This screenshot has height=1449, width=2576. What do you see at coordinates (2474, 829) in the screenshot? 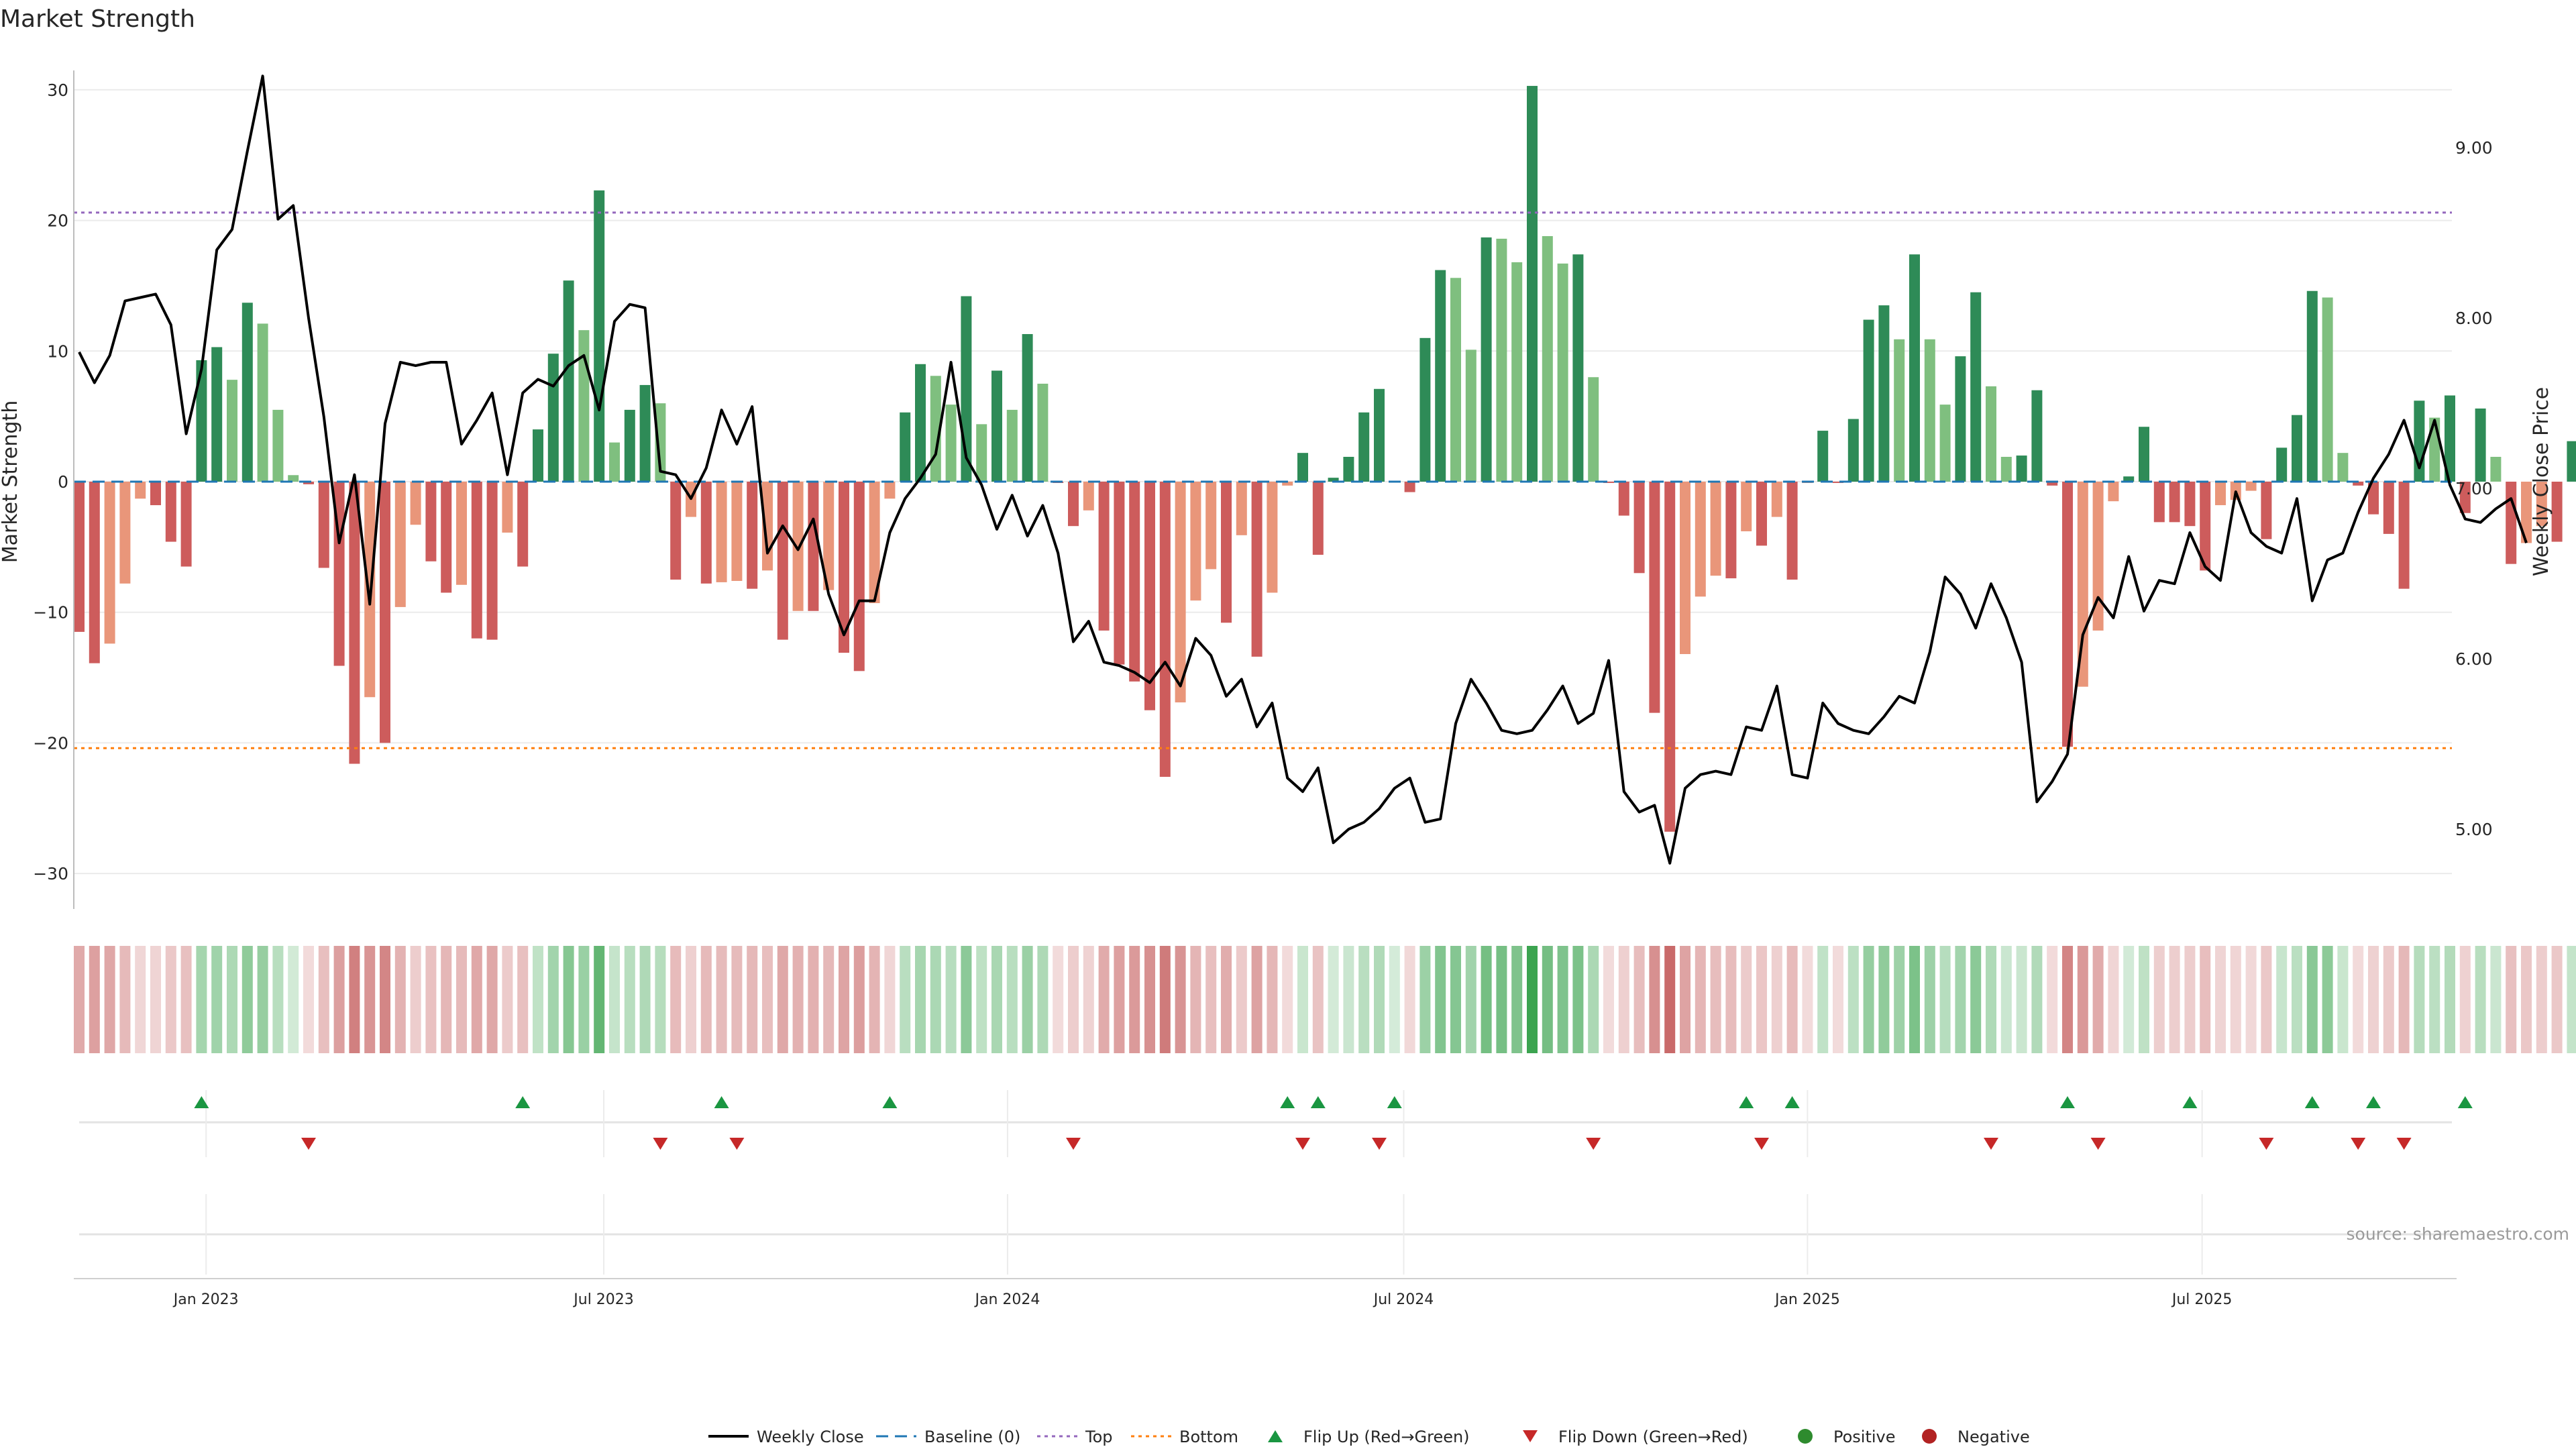
I see `y-right-tick-label: 5.00` at bounding box center [2474, 829].